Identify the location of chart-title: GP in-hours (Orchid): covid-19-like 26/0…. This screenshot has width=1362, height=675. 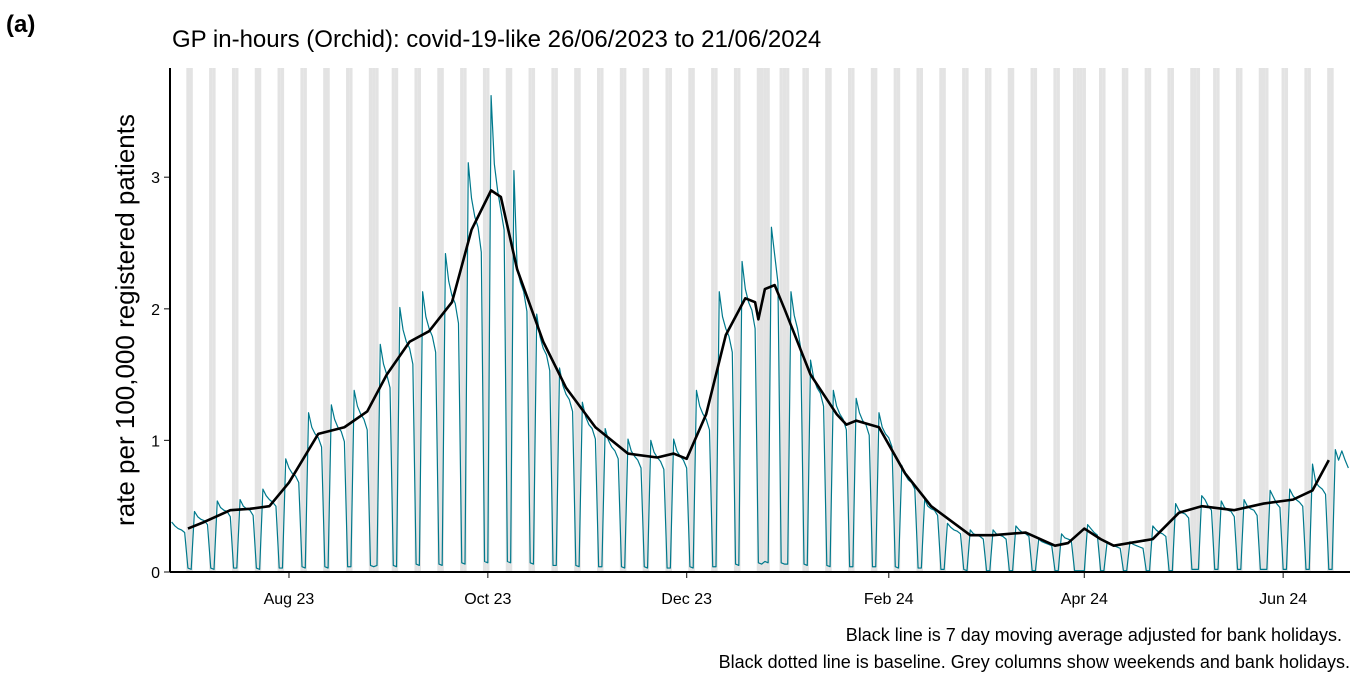
(496, 39).